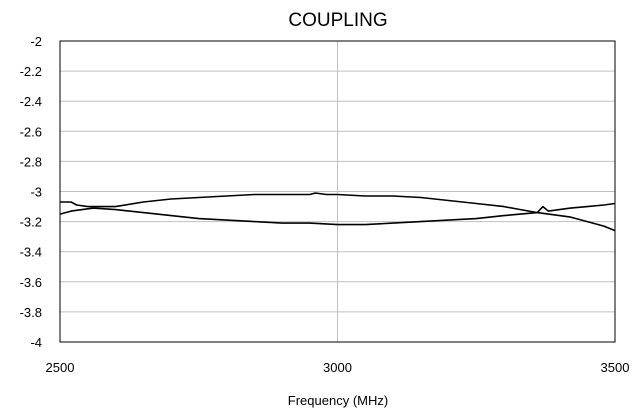 Image resolution: width=638 pixels, height=415 pixels. What do you see at coordinates (31, 101) in the screenshot?
I see `y-tick-label: -2.4` at bounding box center [31, 101].